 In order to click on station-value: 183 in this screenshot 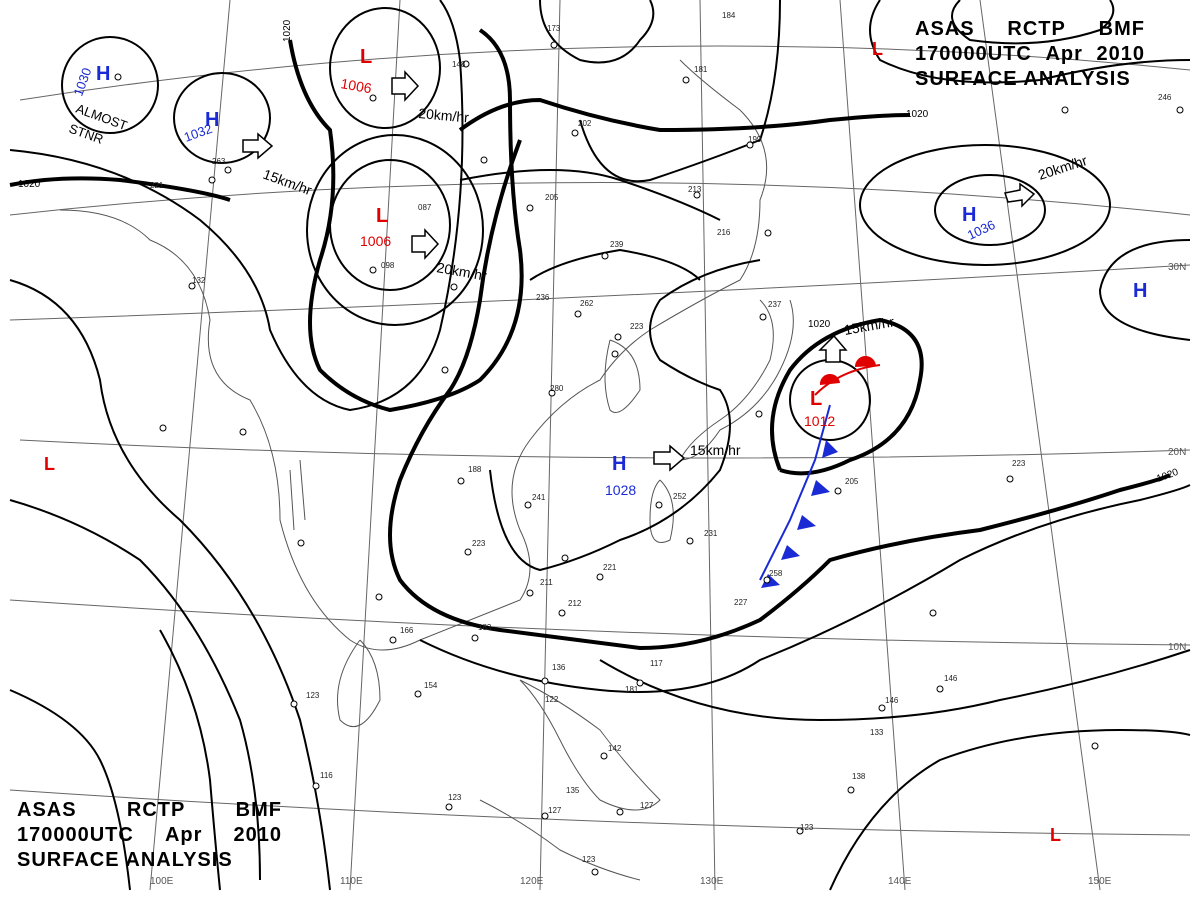, I will do `click(485, 627)`.